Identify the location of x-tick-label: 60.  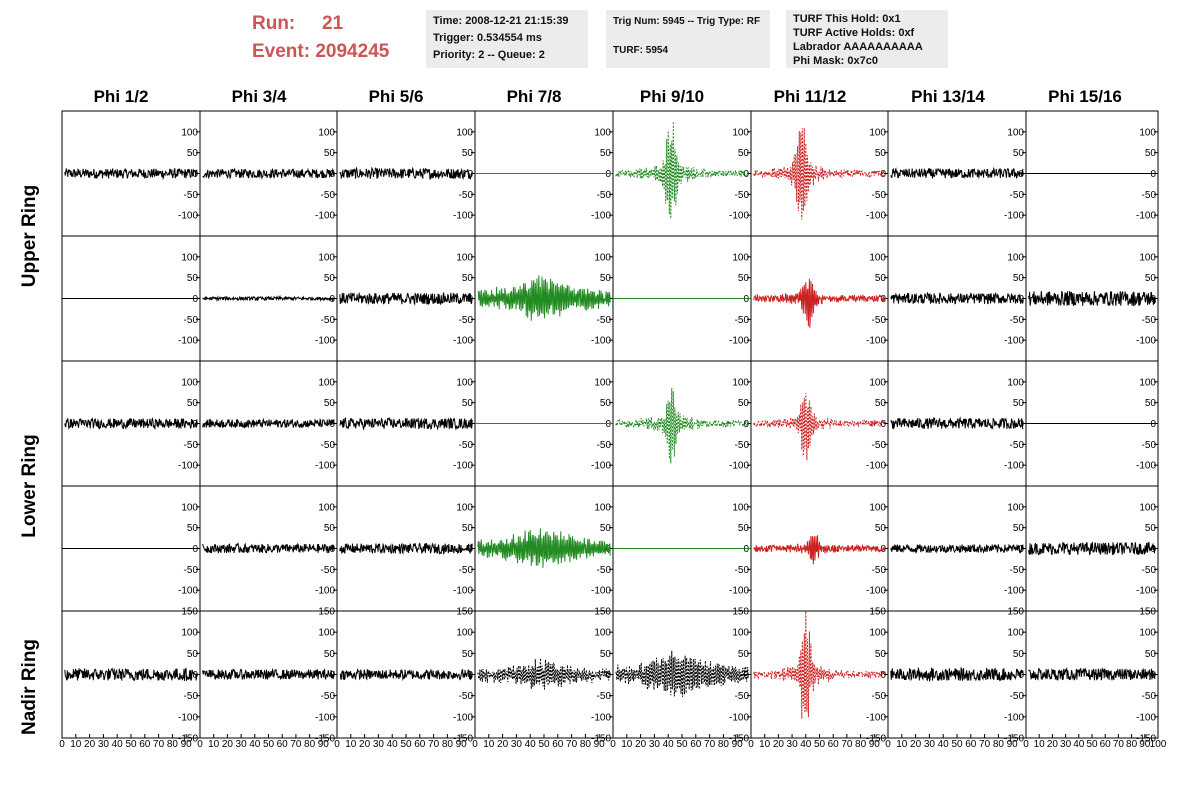
(696, 744).